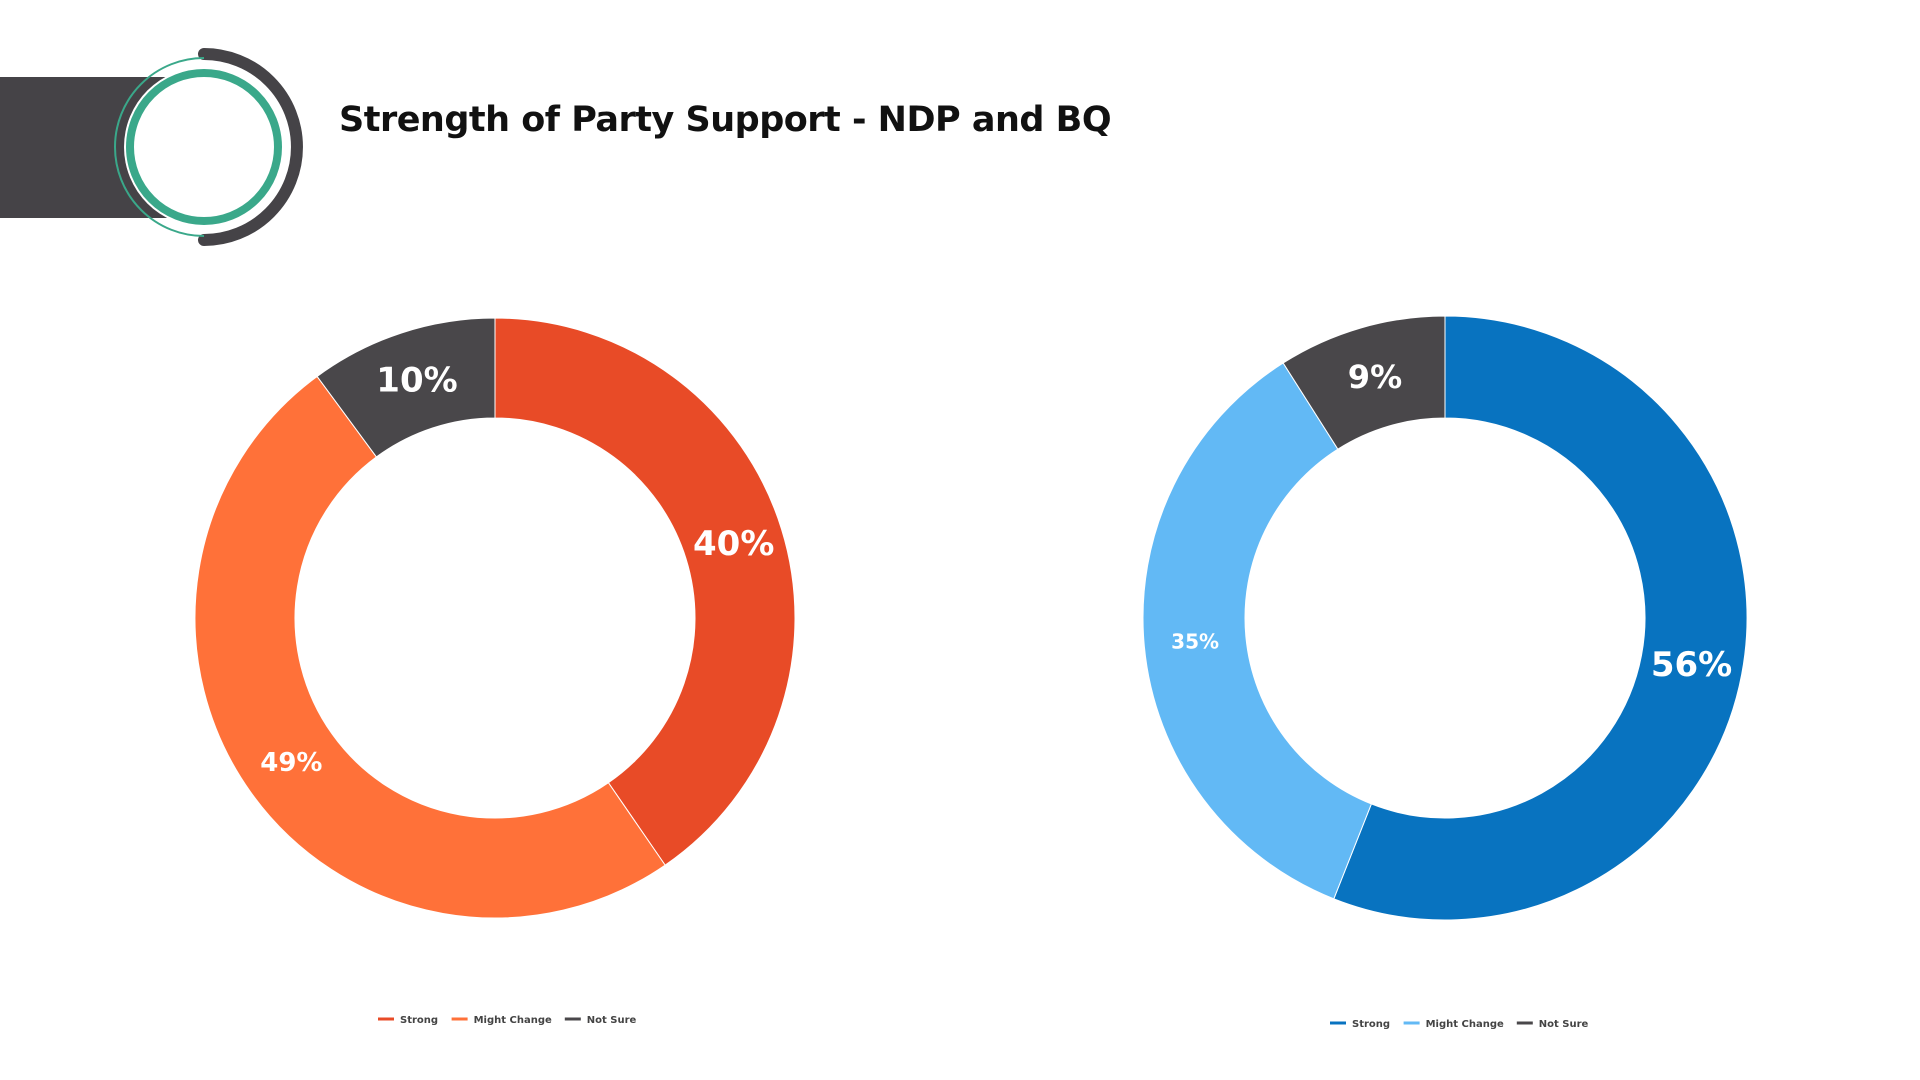 Image resolution: width=1920 pixels, height=1080 pixels. I want to click on slice-label-bq-not-sure: 9%, so click(1375, 377).